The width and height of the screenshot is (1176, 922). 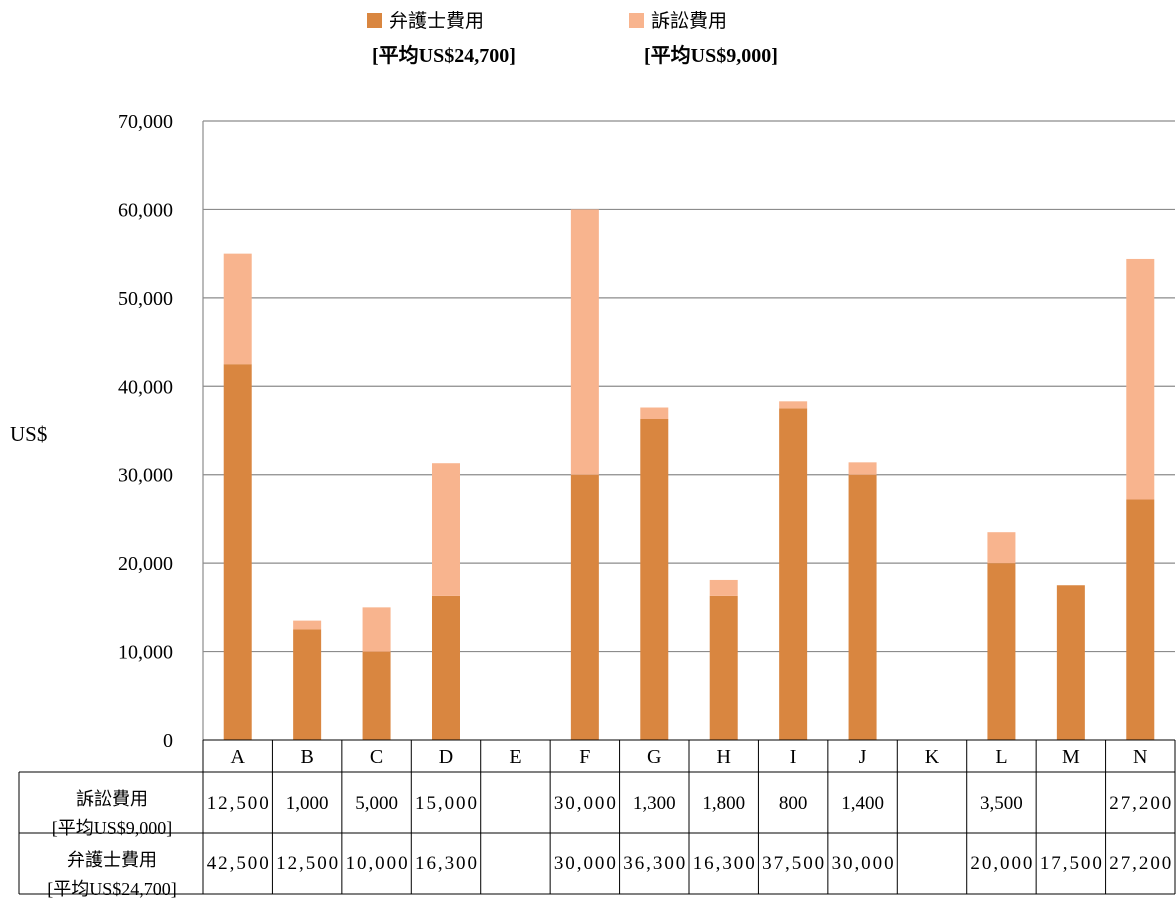 I want to click on bar-segment-litigation-f, so click(x=584, y=342).